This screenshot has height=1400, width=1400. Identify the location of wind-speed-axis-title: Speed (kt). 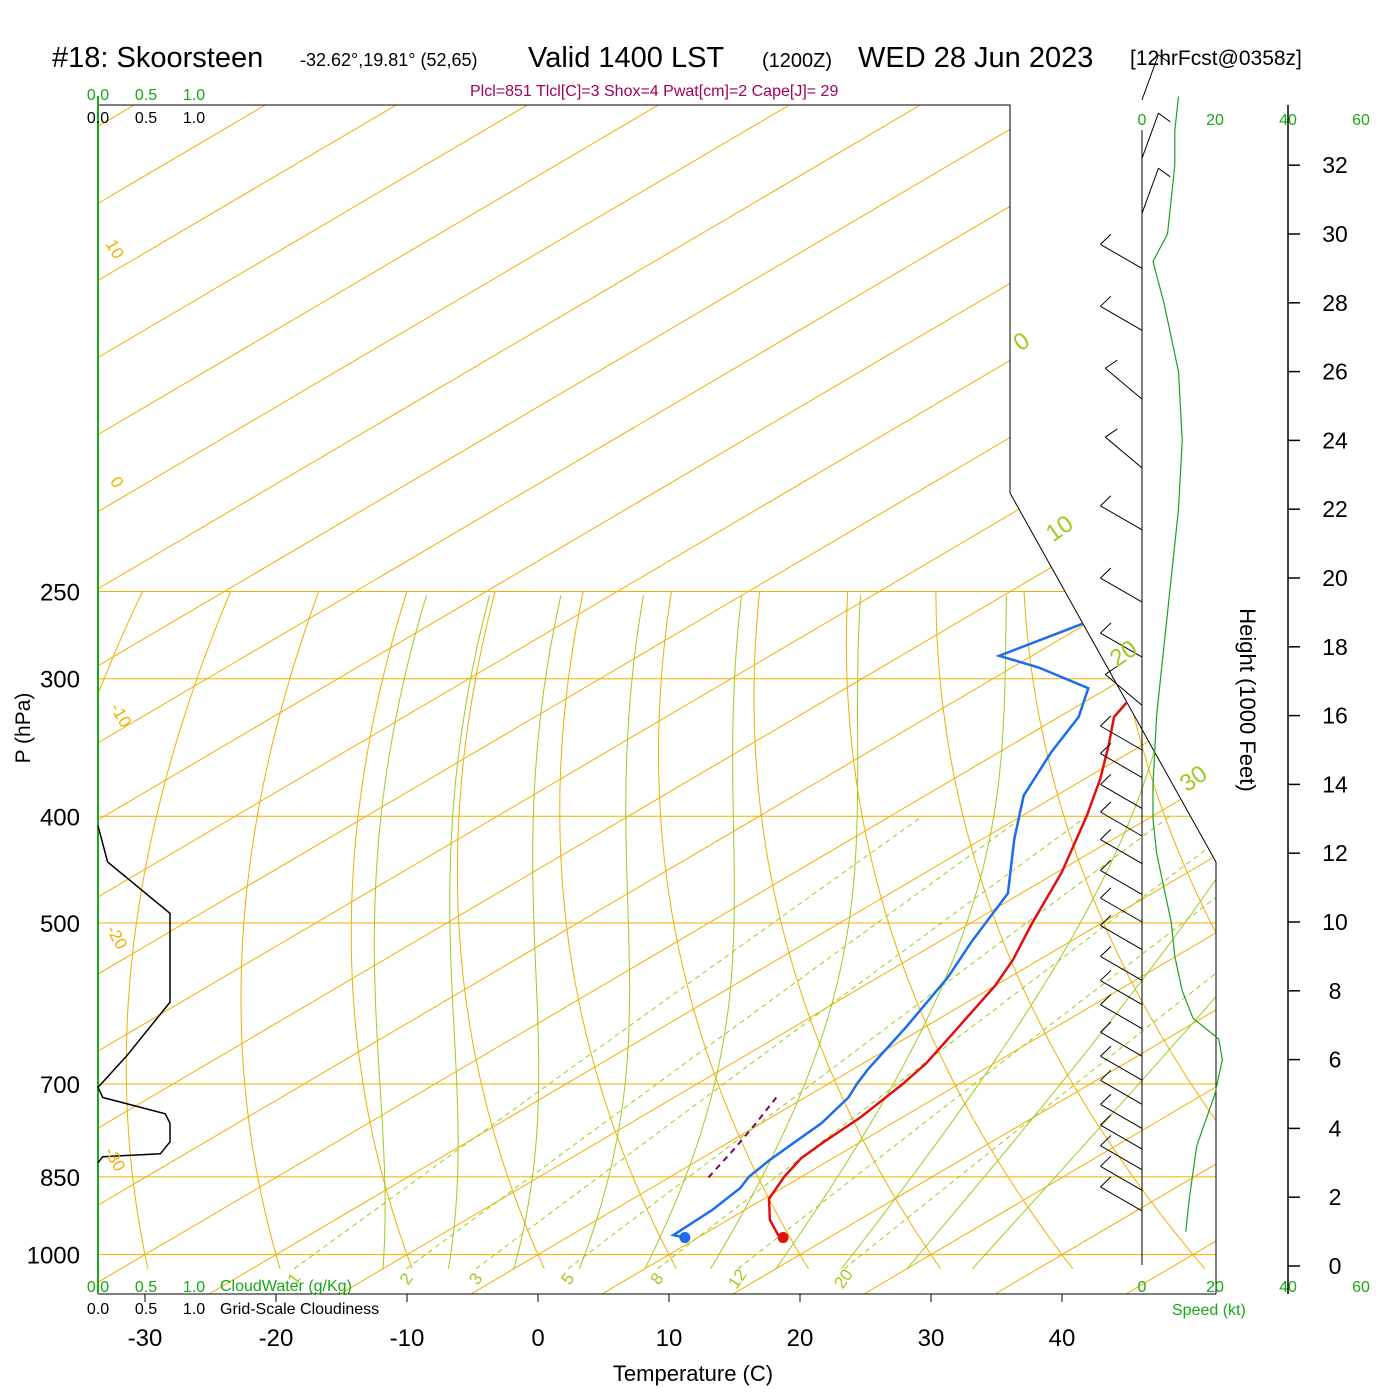
(1209, 1310).